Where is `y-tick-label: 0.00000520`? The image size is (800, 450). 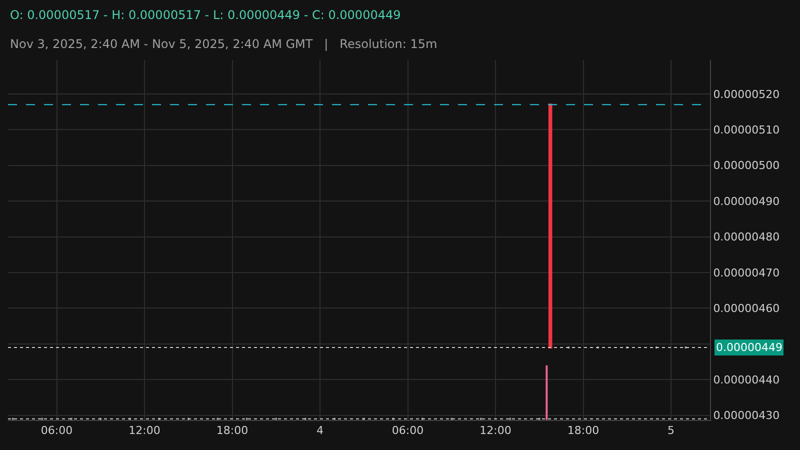 y-tick-label: 0.00000520 is located at coordinates (746, 94).